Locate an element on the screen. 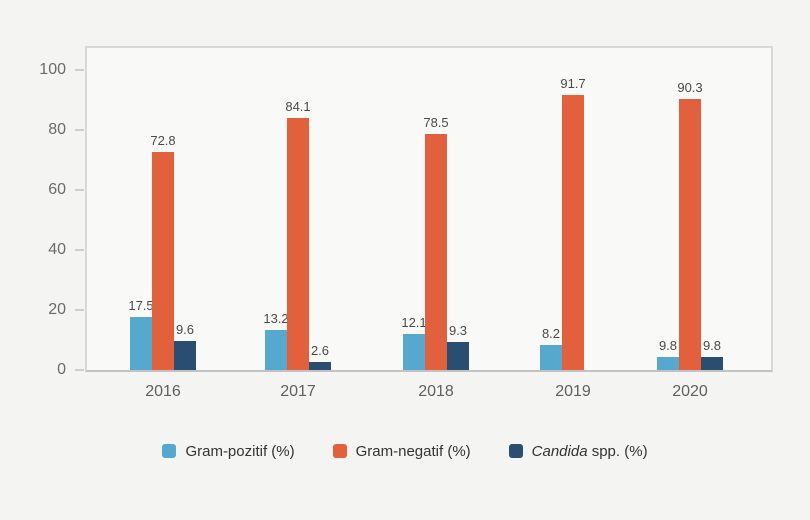 The image size is (810, 520). value-label: 90.3 is located at coordinates (690, 87).